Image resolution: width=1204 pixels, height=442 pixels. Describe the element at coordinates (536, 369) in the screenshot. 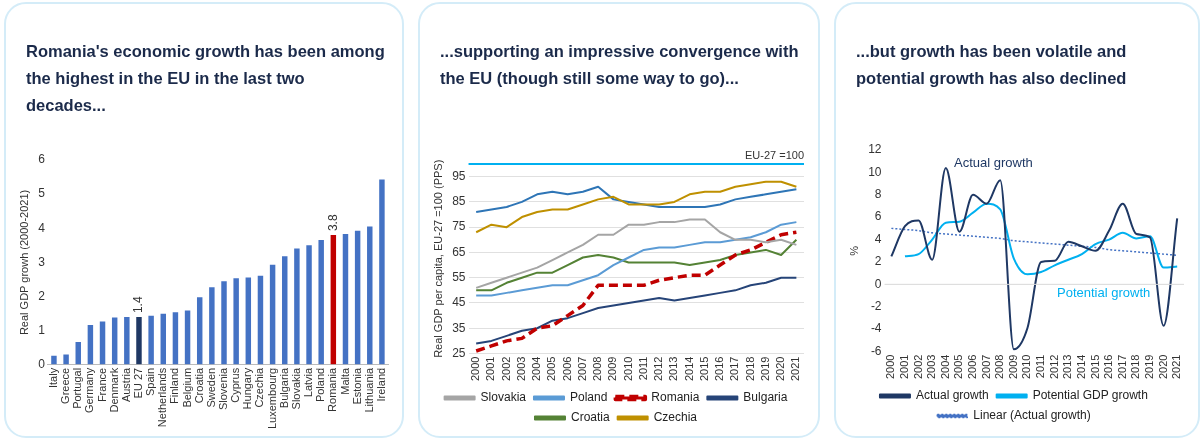

I see `x-tick-label: 2004` at that location.